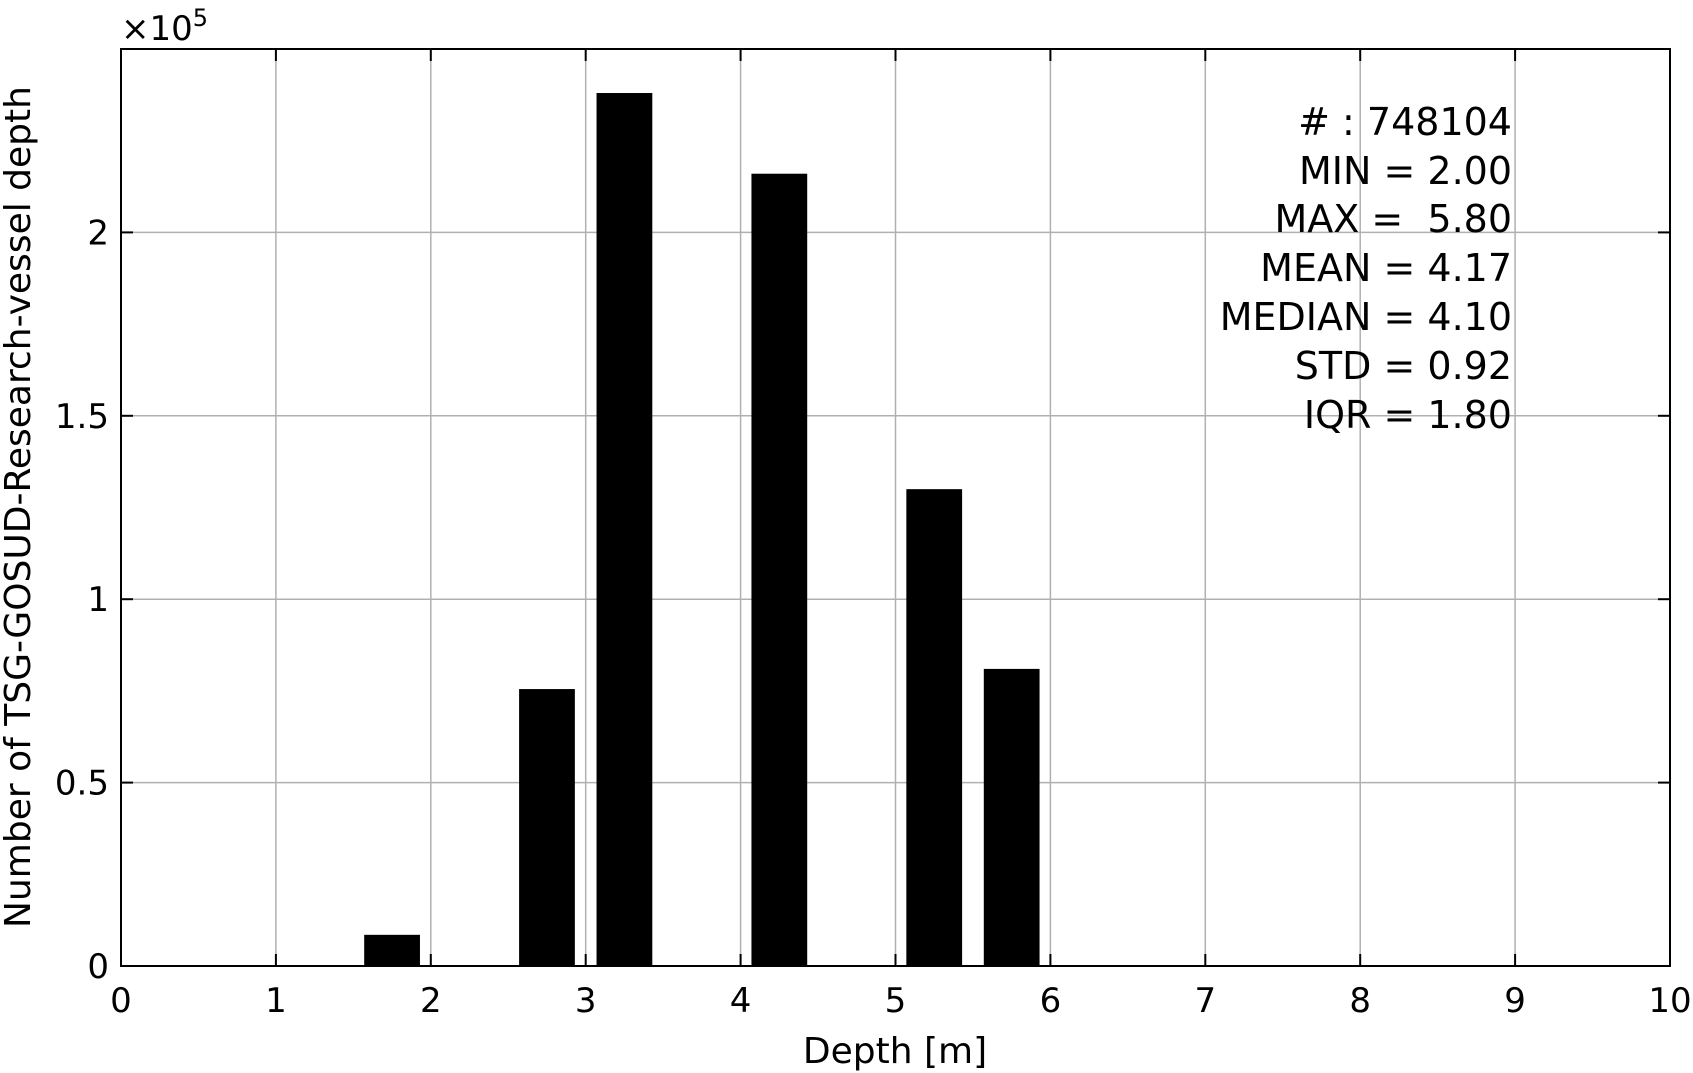  Describe the element at coordinates (276, 1001) in the screenshot. I see `x-tick-label: 1` at that location.